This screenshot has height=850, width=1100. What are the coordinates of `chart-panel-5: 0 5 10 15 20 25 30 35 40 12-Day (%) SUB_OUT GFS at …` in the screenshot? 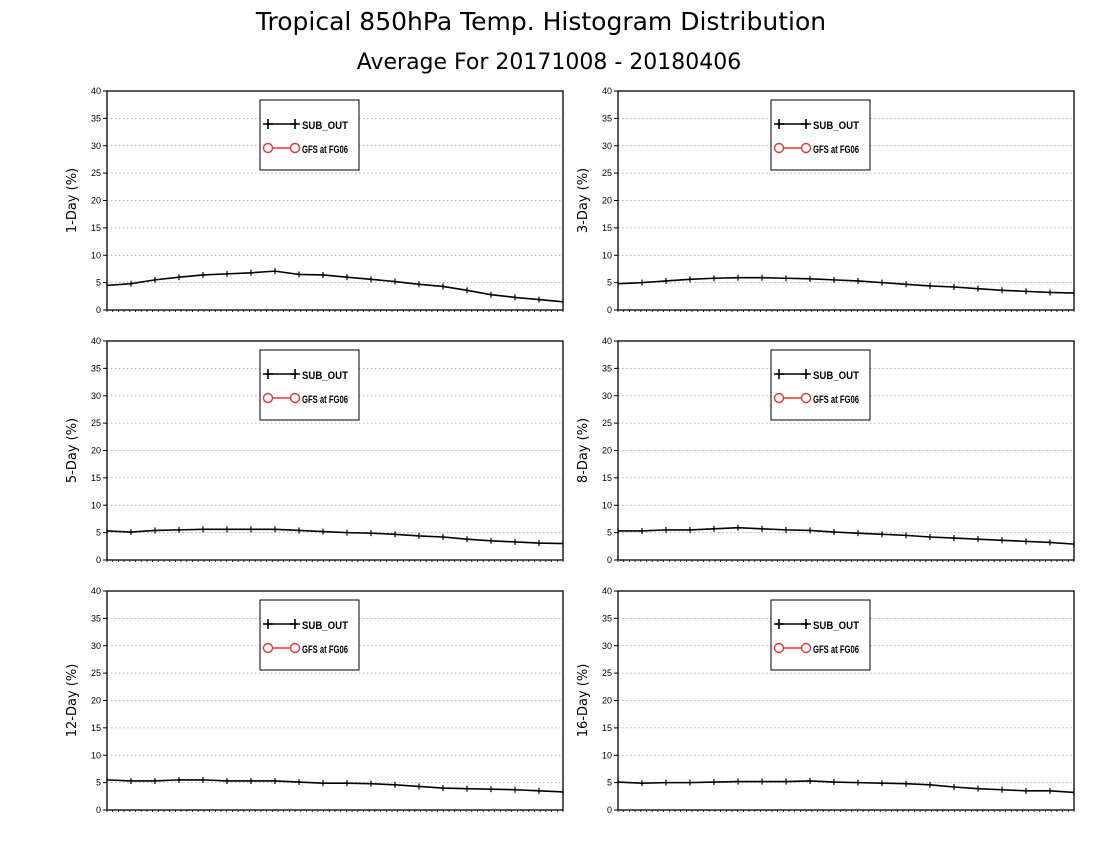 It's located at (314, 700).